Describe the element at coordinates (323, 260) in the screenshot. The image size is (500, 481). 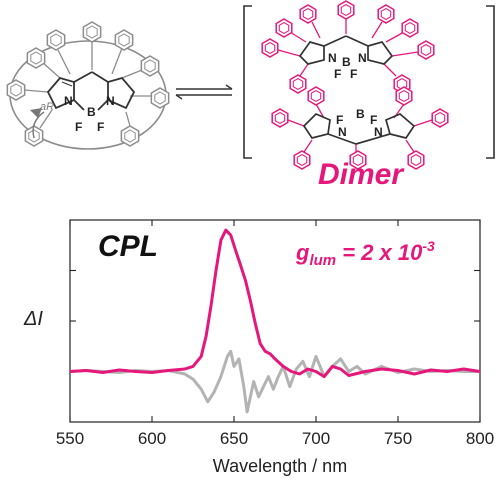
I see `glum-subscript: lum` at that location.